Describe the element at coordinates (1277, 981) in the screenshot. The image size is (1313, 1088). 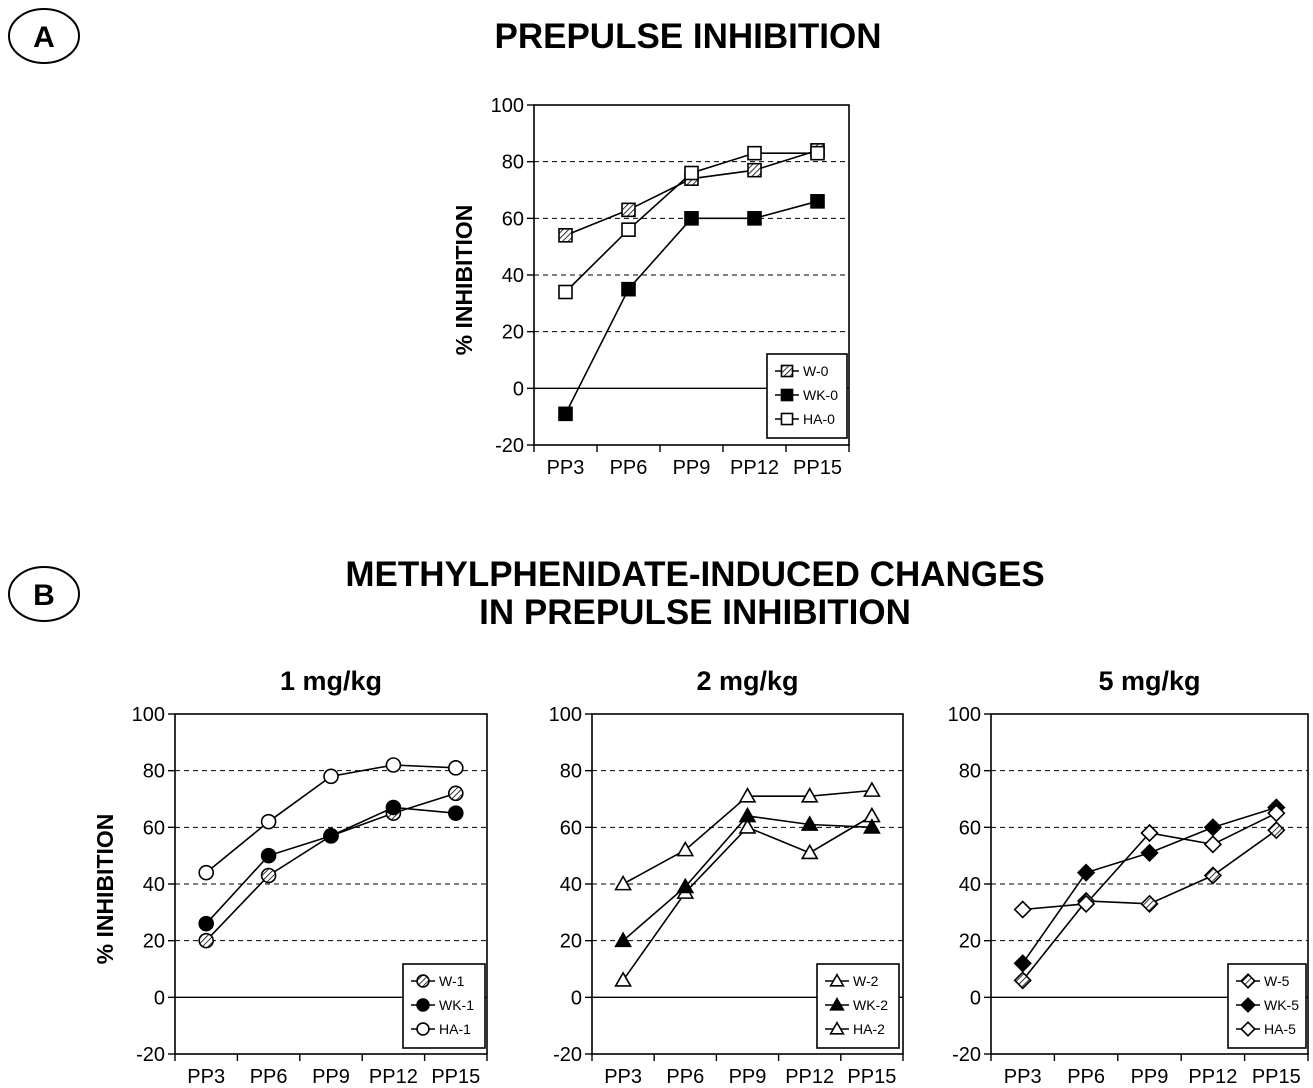
I see `legend-label: W-5` at that location.